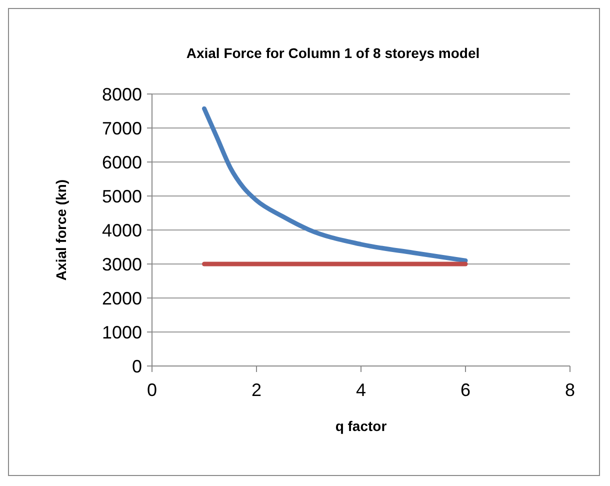  I want to click on chart-title: Axial Force for Column 1 of 8 storeys model, so click(333, 53).